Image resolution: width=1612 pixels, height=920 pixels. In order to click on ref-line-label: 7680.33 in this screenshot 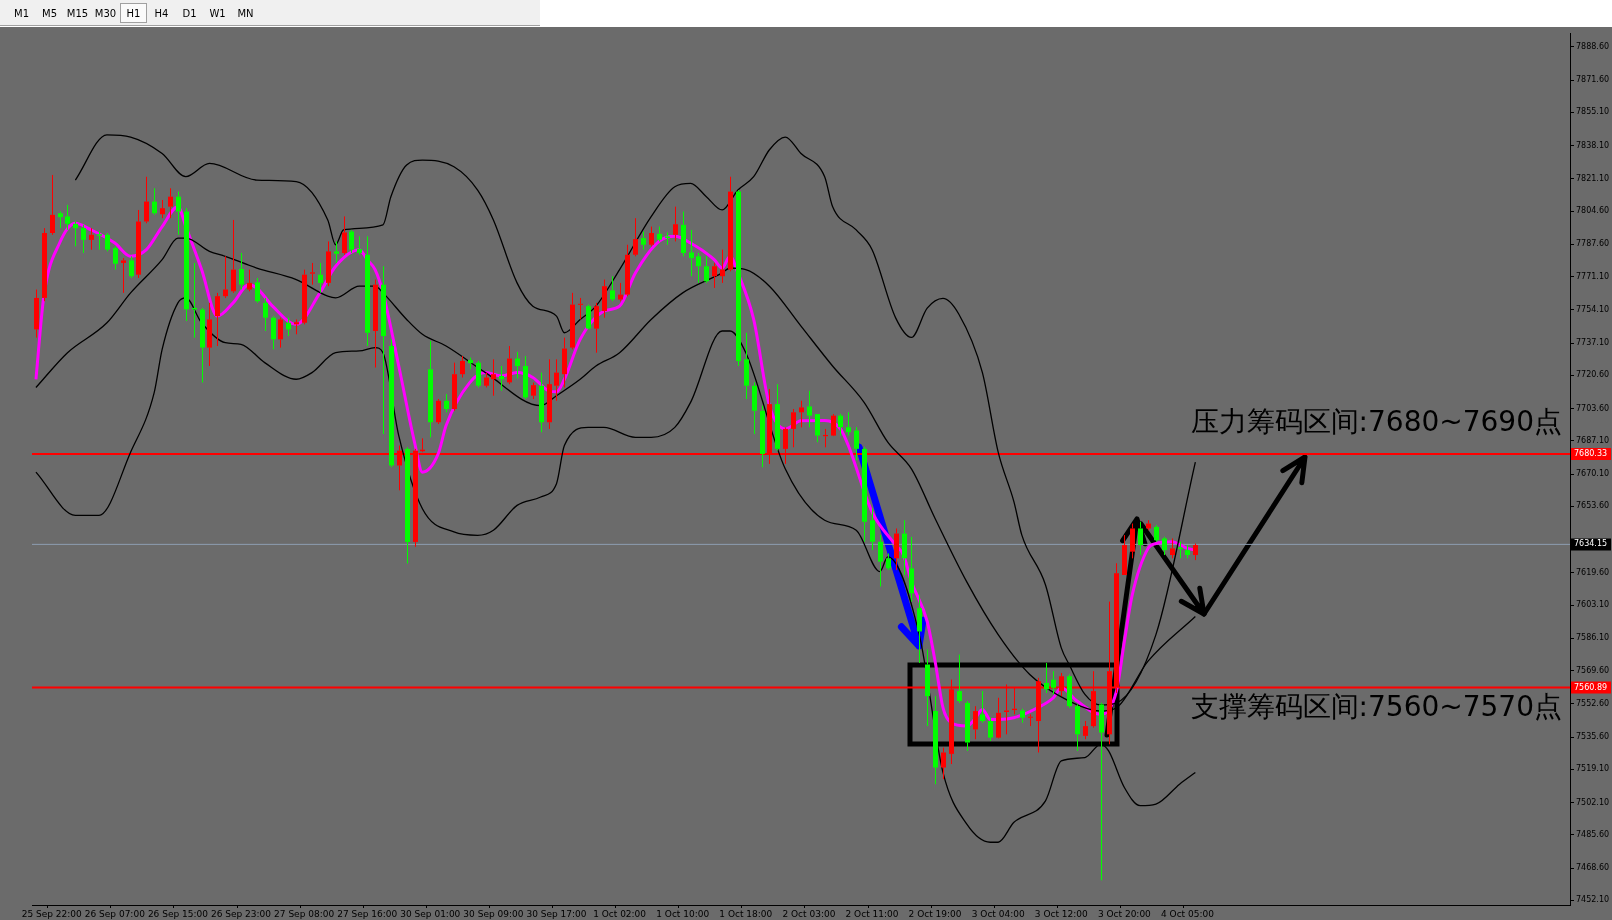, I will do `click(1591, 454)`.